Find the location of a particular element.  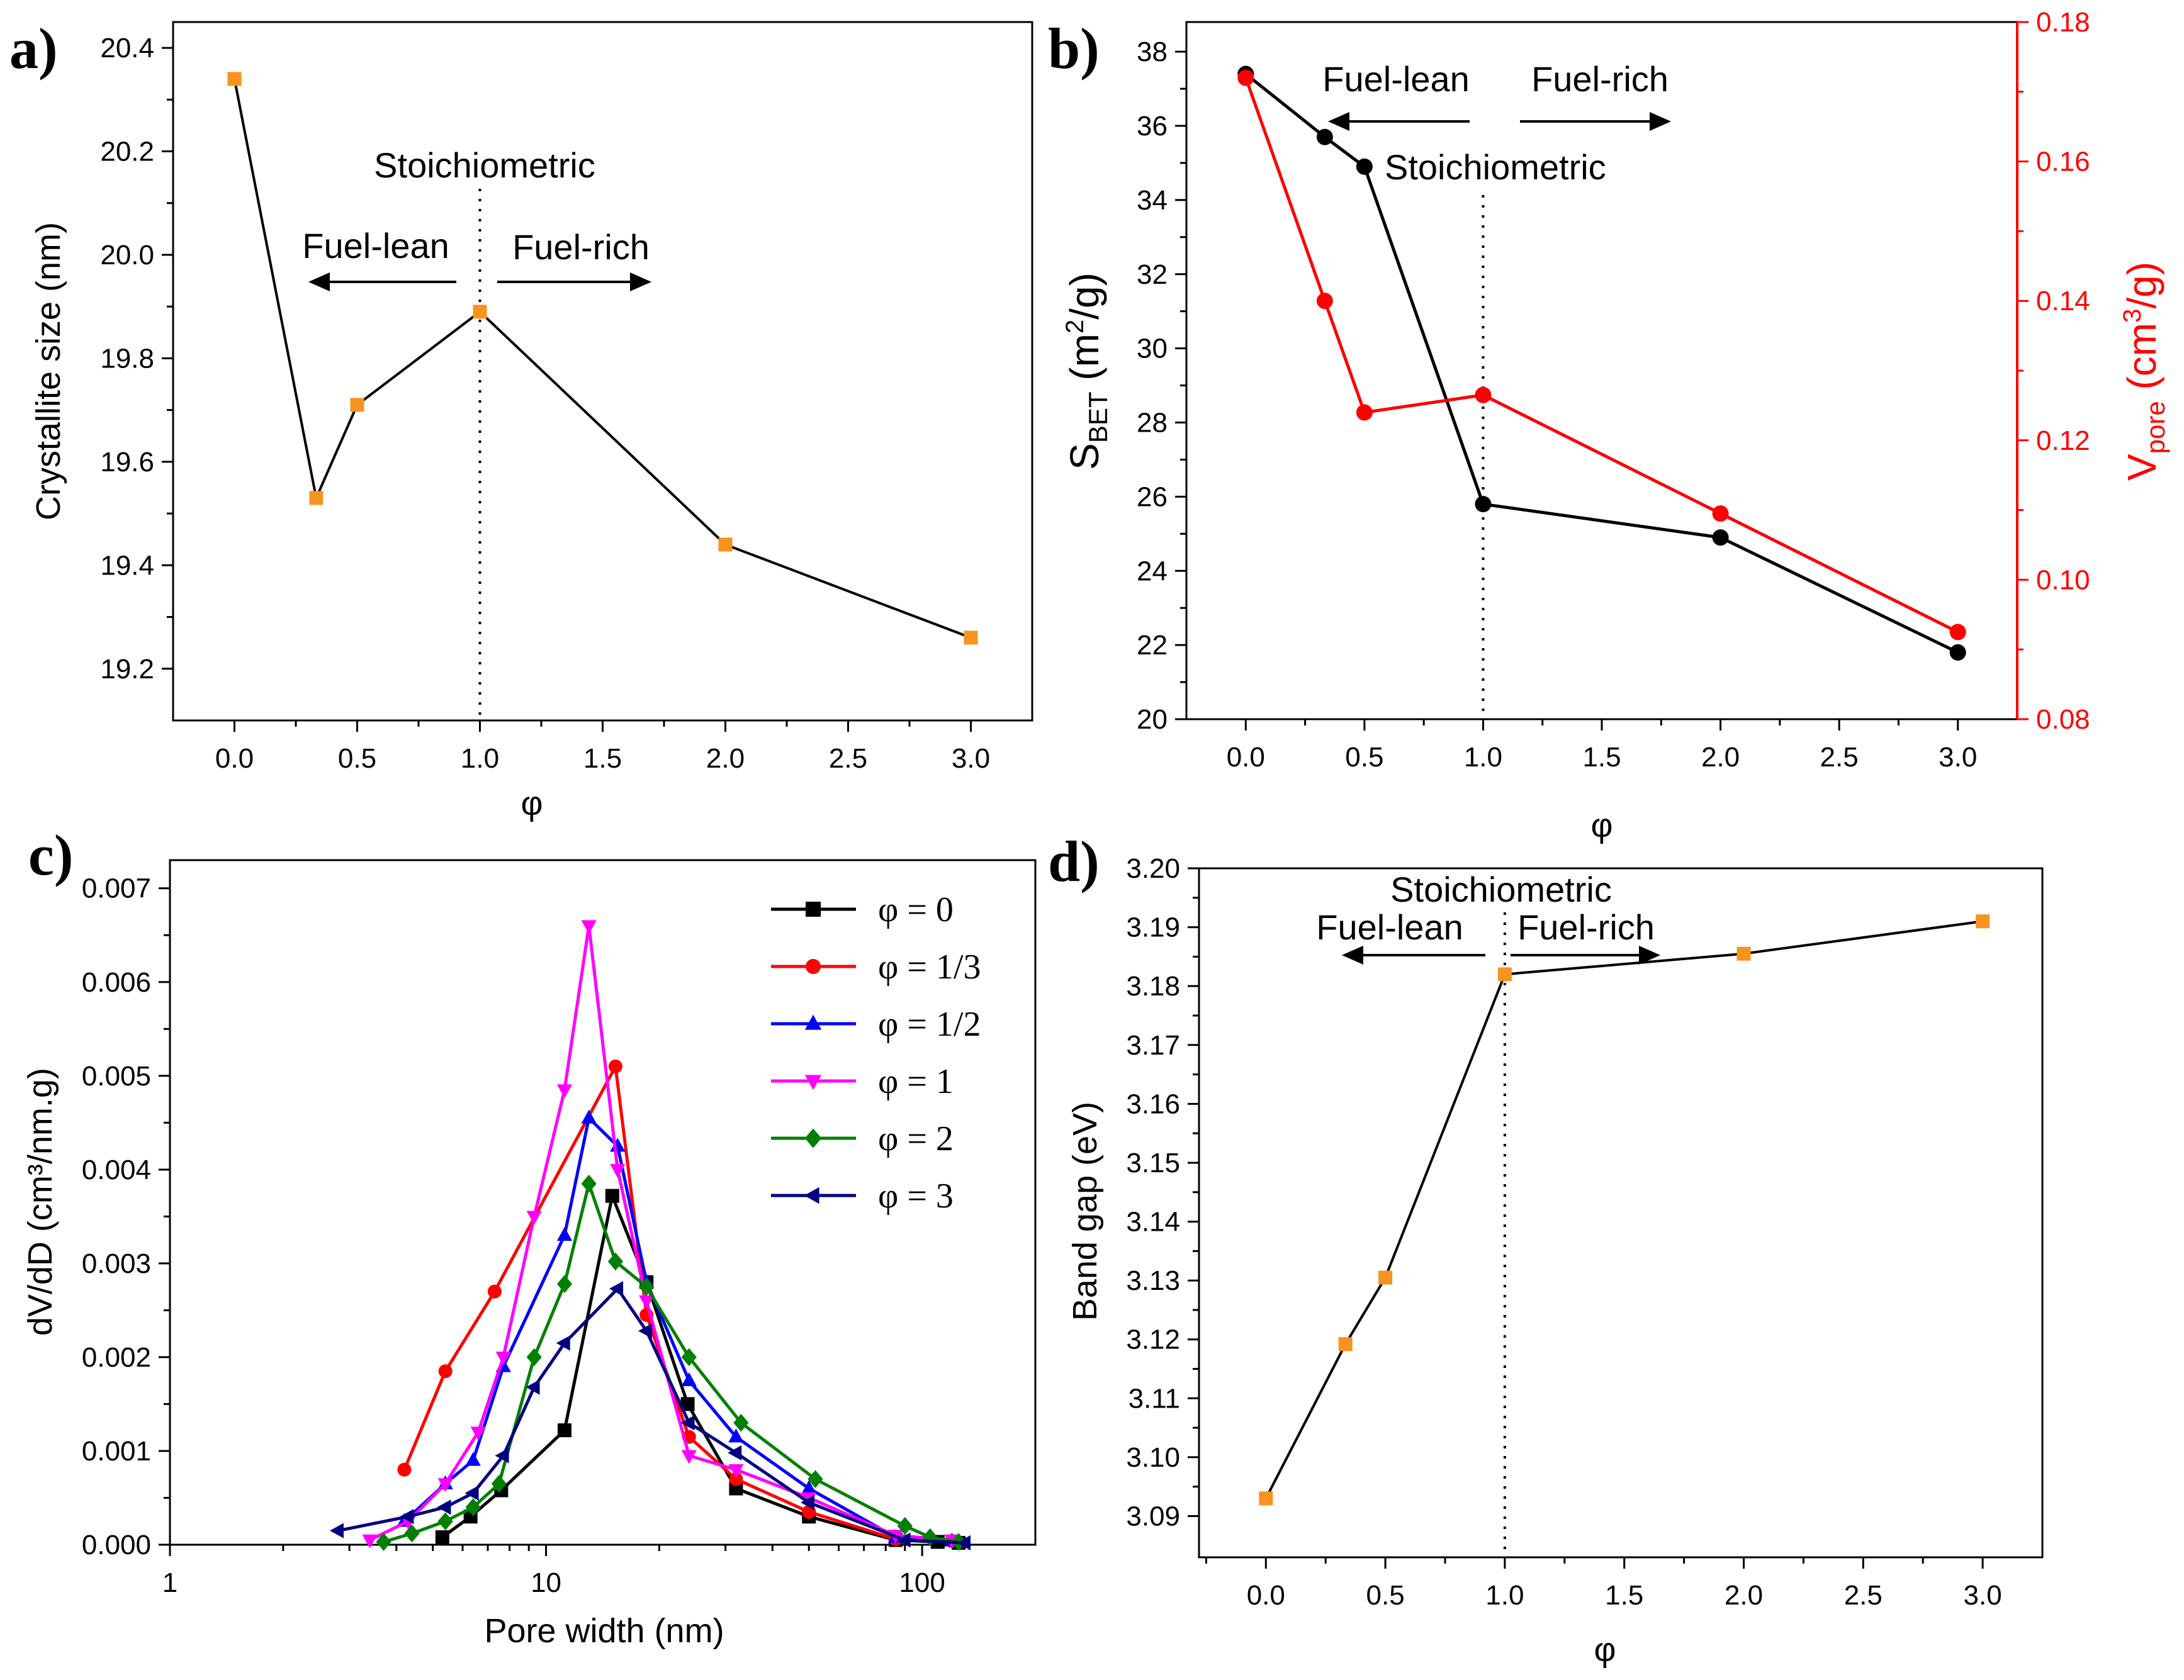

panel-d-y-tick-label: 3.14 is located at coordinates (1153, 1222).